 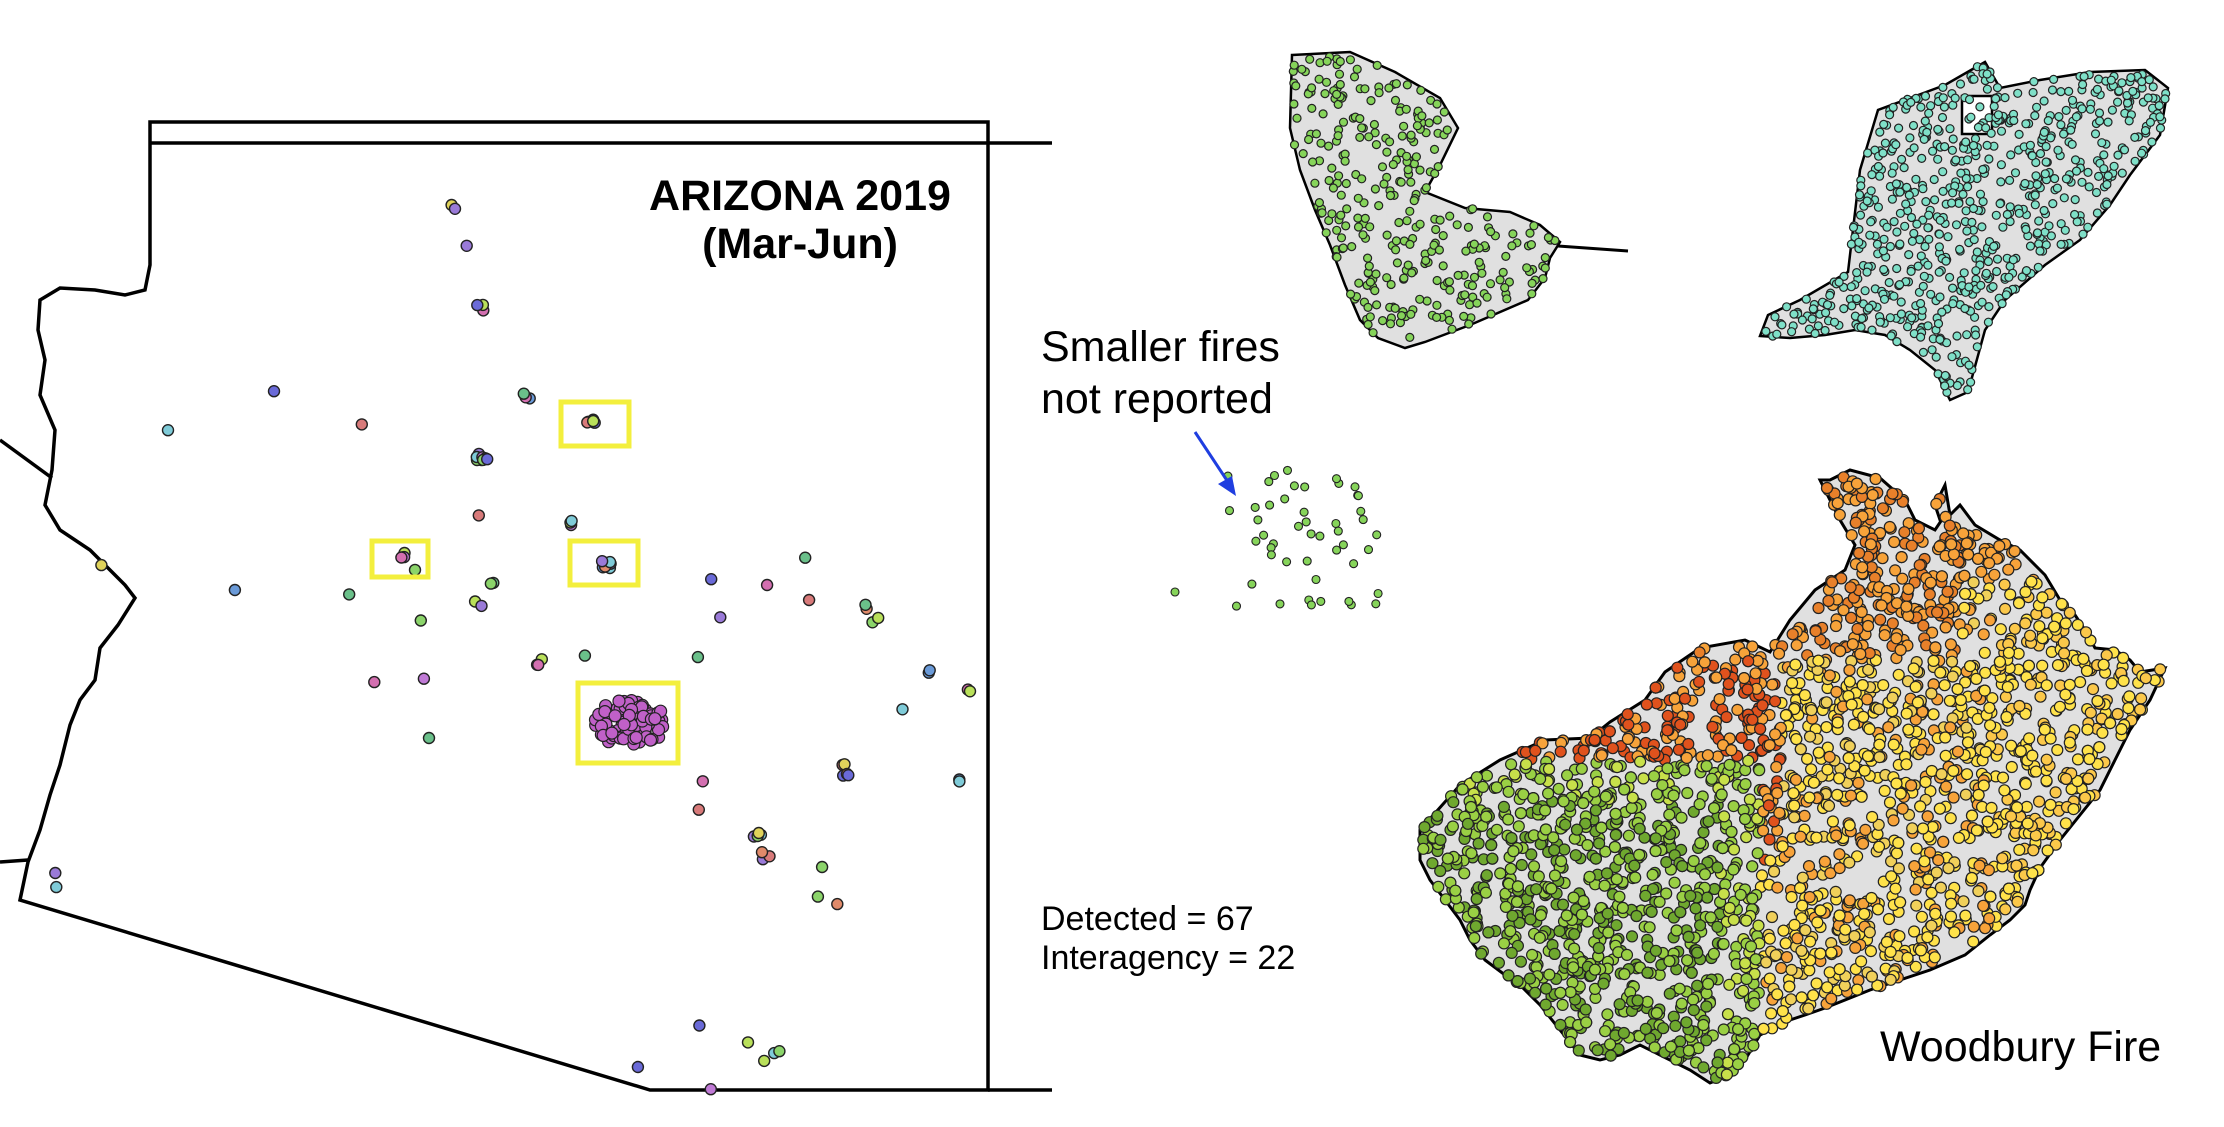 What do you see at coordinates (1964, 231) in the screenshot?
I see `fire-inset-top-right` at bounding box center [1964, 231].